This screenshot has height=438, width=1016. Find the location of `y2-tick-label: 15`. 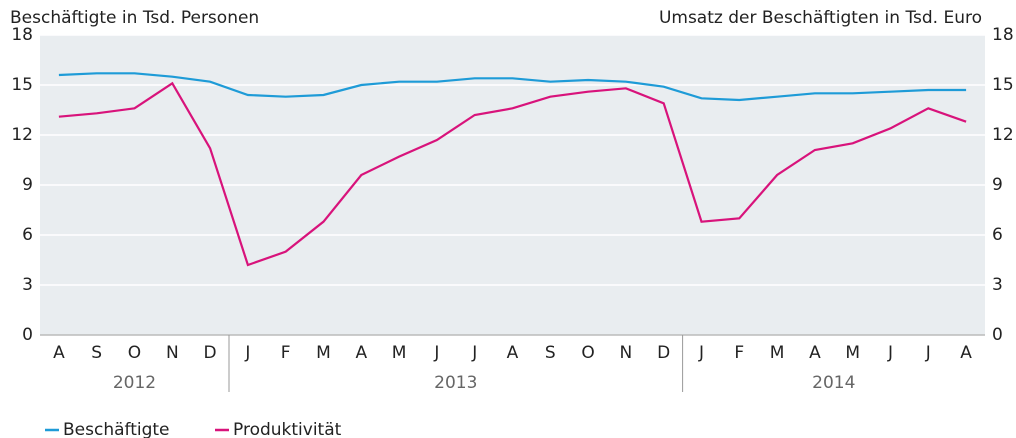

y2-tick-label: 15 is located at coordinates (1003, 85).